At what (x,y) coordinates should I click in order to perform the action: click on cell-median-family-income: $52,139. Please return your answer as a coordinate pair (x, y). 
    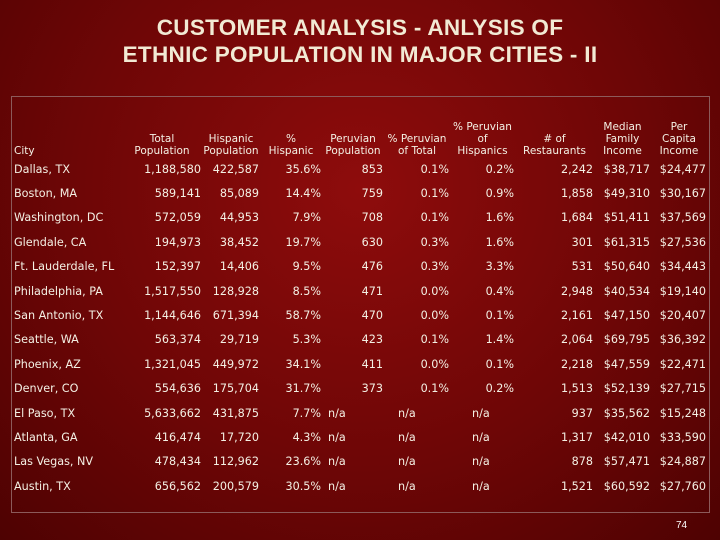
    Looking at the image, I should click on (626, 389).